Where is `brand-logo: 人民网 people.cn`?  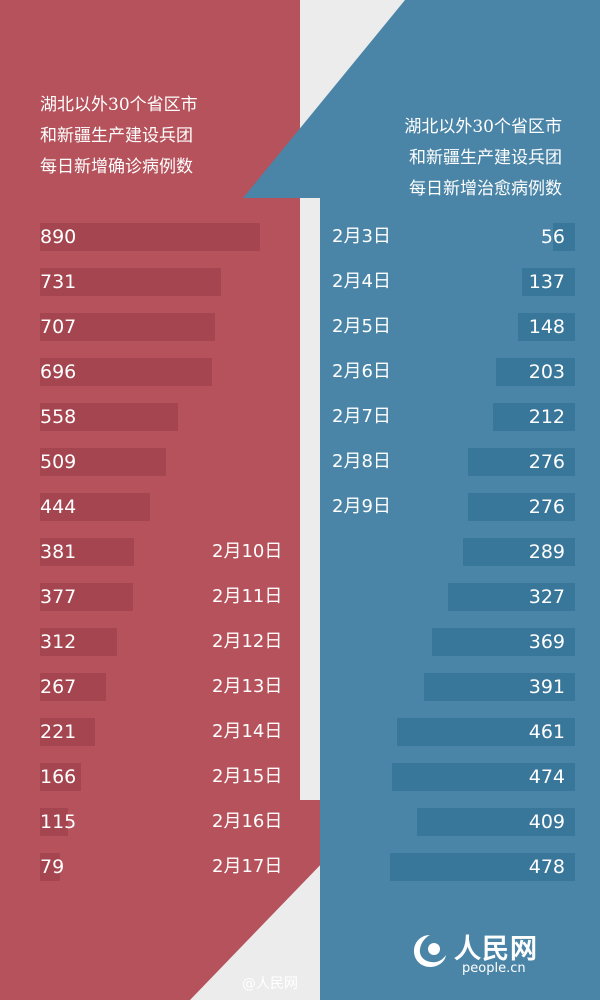 brand-logo: 人民网 people.cn is located at coordinates (488, 955).